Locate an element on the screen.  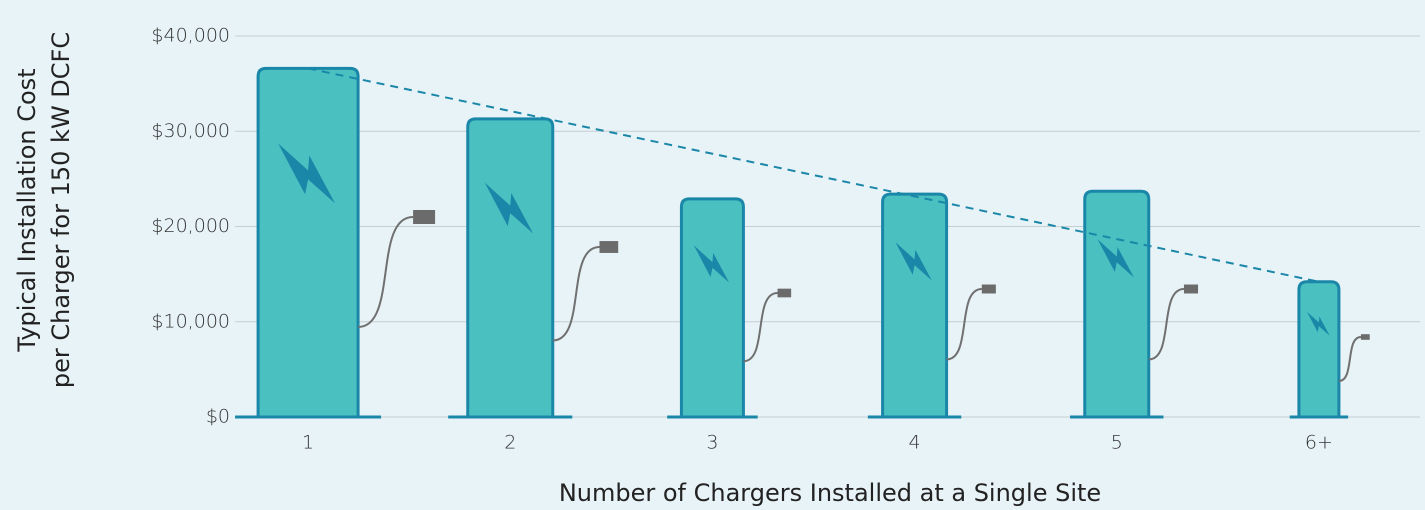
y-label-line: per Charger for 150 kW DCFC is located at coordinates (61, 210).